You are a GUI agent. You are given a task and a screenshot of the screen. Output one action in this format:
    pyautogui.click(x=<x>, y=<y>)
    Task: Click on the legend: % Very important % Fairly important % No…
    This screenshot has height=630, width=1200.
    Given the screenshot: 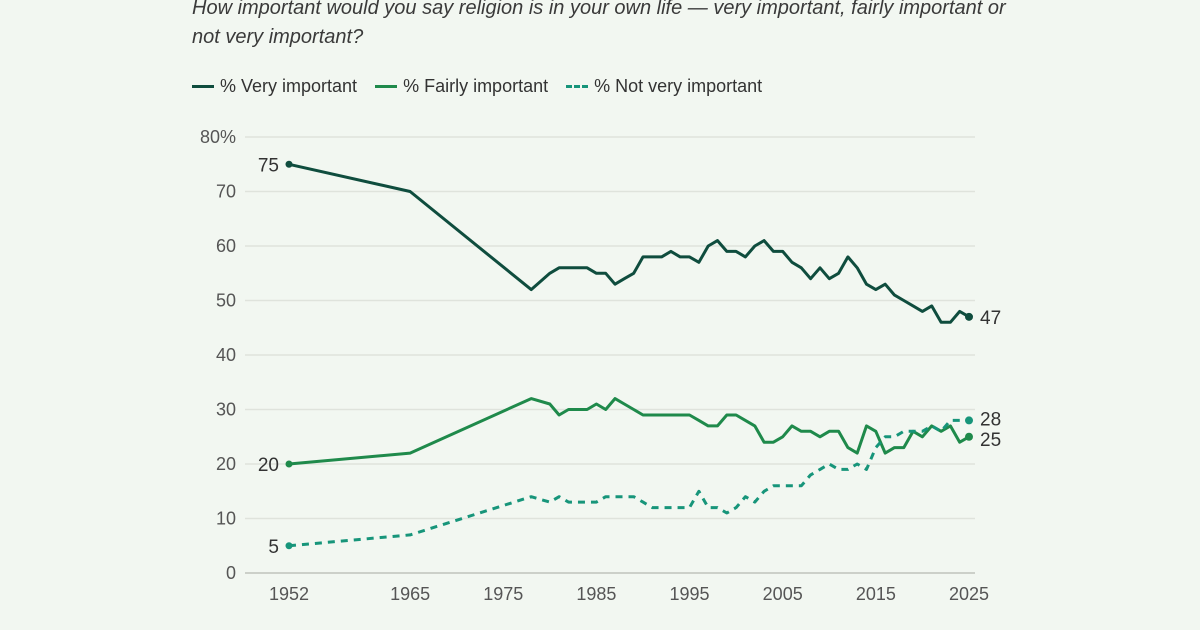 What is the action you would take?
    pyautogui.click(x=477, y=86)
    